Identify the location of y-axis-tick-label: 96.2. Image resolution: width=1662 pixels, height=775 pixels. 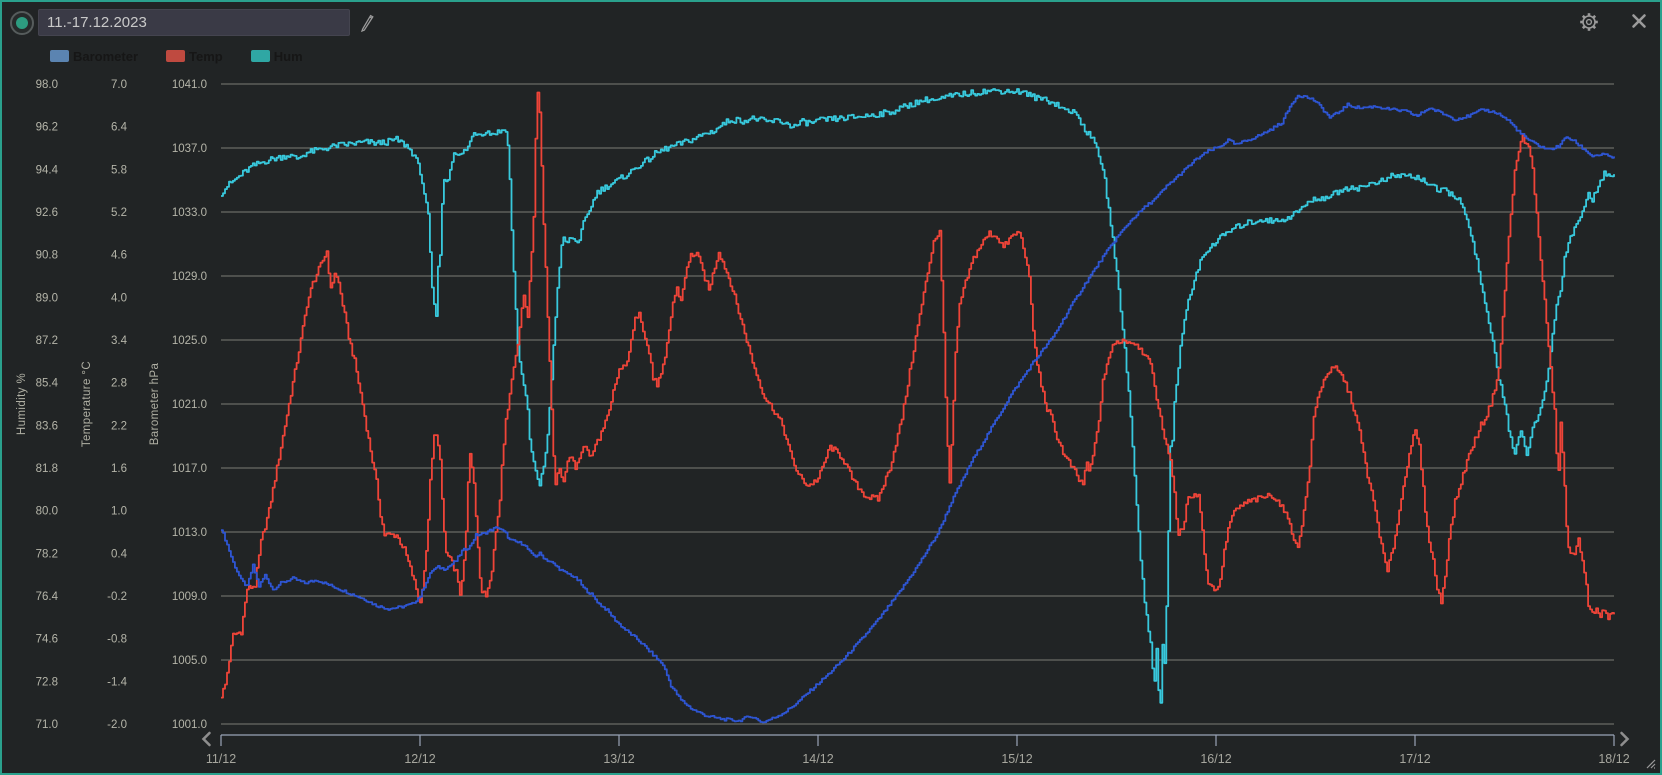
(47, 128).